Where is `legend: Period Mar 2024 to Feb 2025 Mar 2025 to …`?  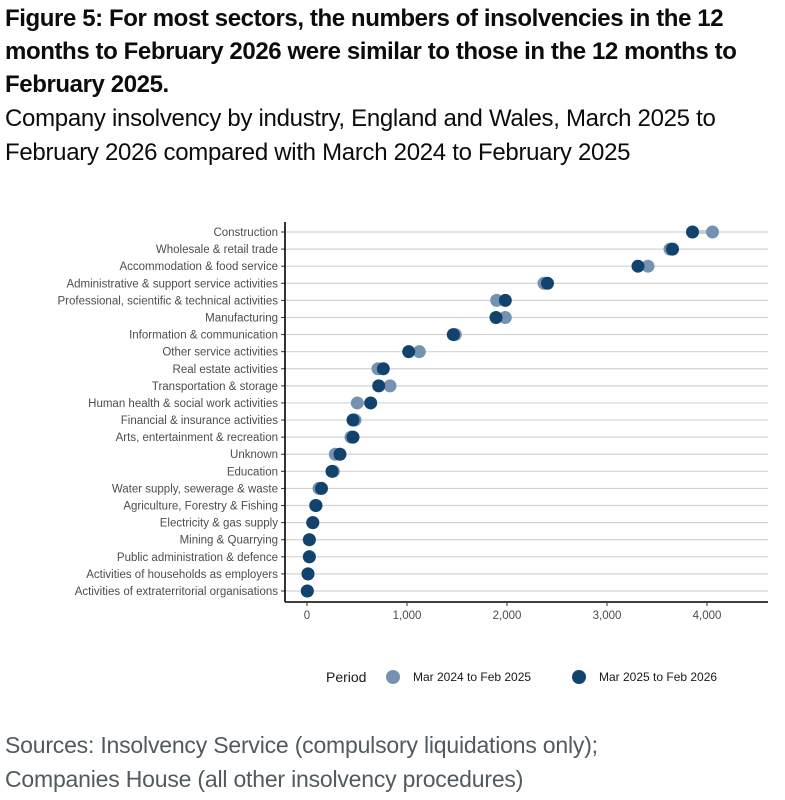
legend: Period Mar 2024 to Feb 2025 Mar 2025 to … is located at coordinates (521, 677).